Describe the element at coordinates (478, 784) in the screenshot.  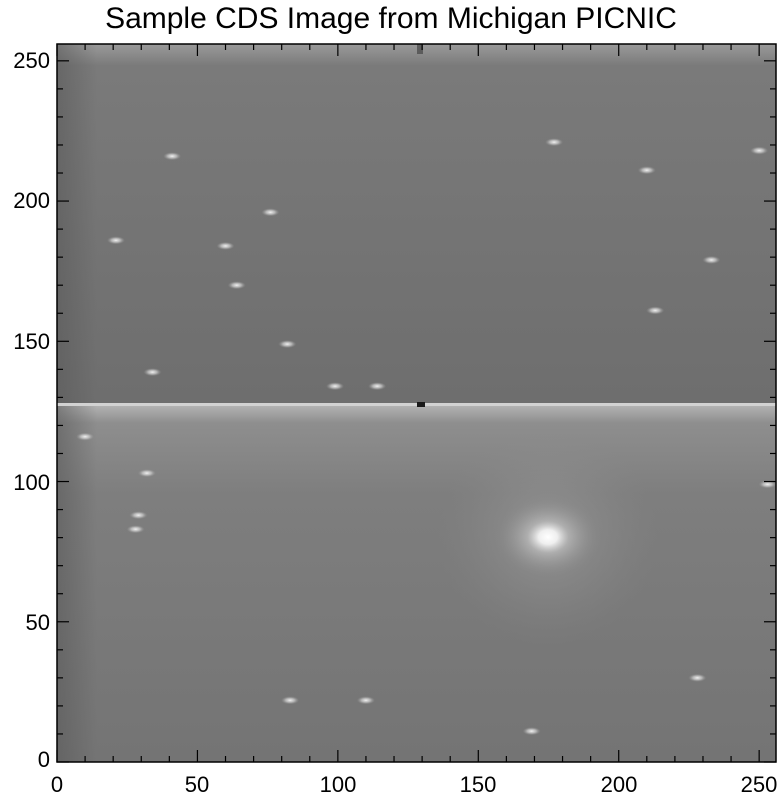
I see `x-tick-label: 150` at that location.